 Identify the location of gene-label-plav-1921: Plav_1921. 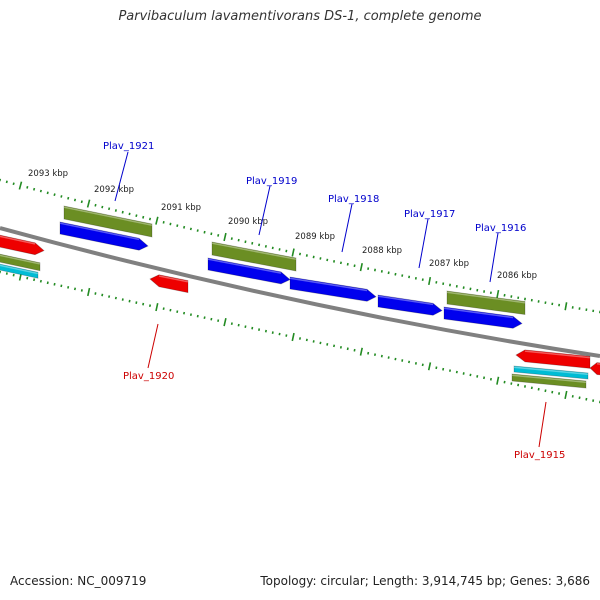
(128, 146).